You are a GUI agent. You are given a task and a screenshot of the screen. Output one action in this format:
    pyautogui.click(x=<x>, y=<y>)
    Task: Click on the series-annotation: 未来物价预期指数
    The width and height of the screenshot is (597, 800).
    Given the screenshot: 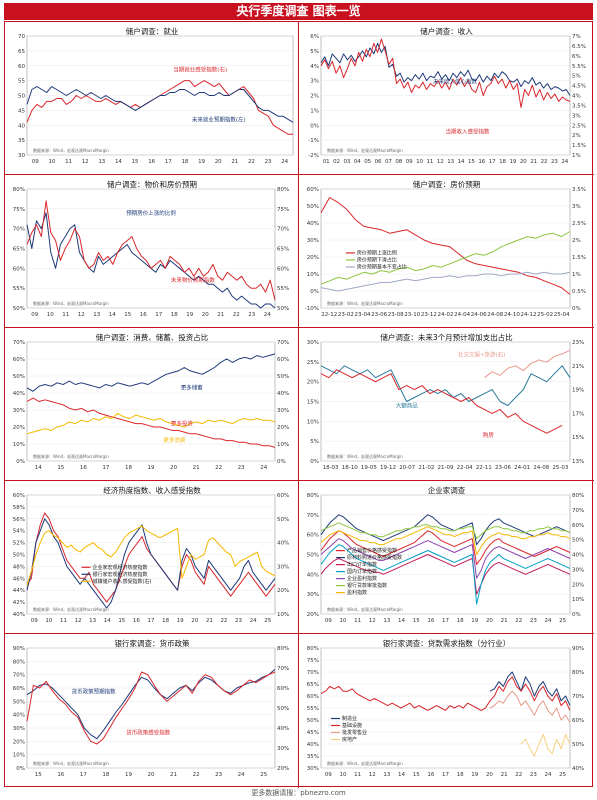 What is the action you would take?
    pyautogui.click(x=193, y=280)
    